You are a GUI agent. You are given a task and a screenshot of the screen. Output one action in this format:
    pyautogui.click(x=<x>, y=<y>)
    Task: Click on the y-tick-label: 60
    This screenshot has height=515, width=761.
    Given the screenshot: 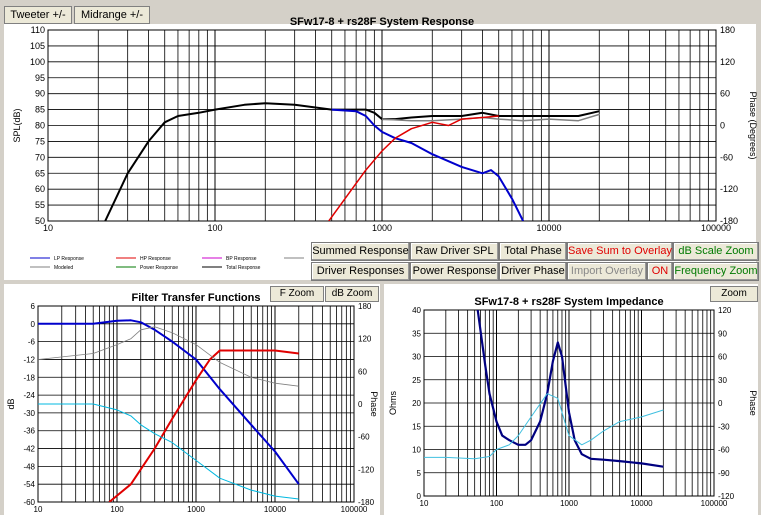 What is the action you would take?
    pyautogui.click(x=40, y=189)
    